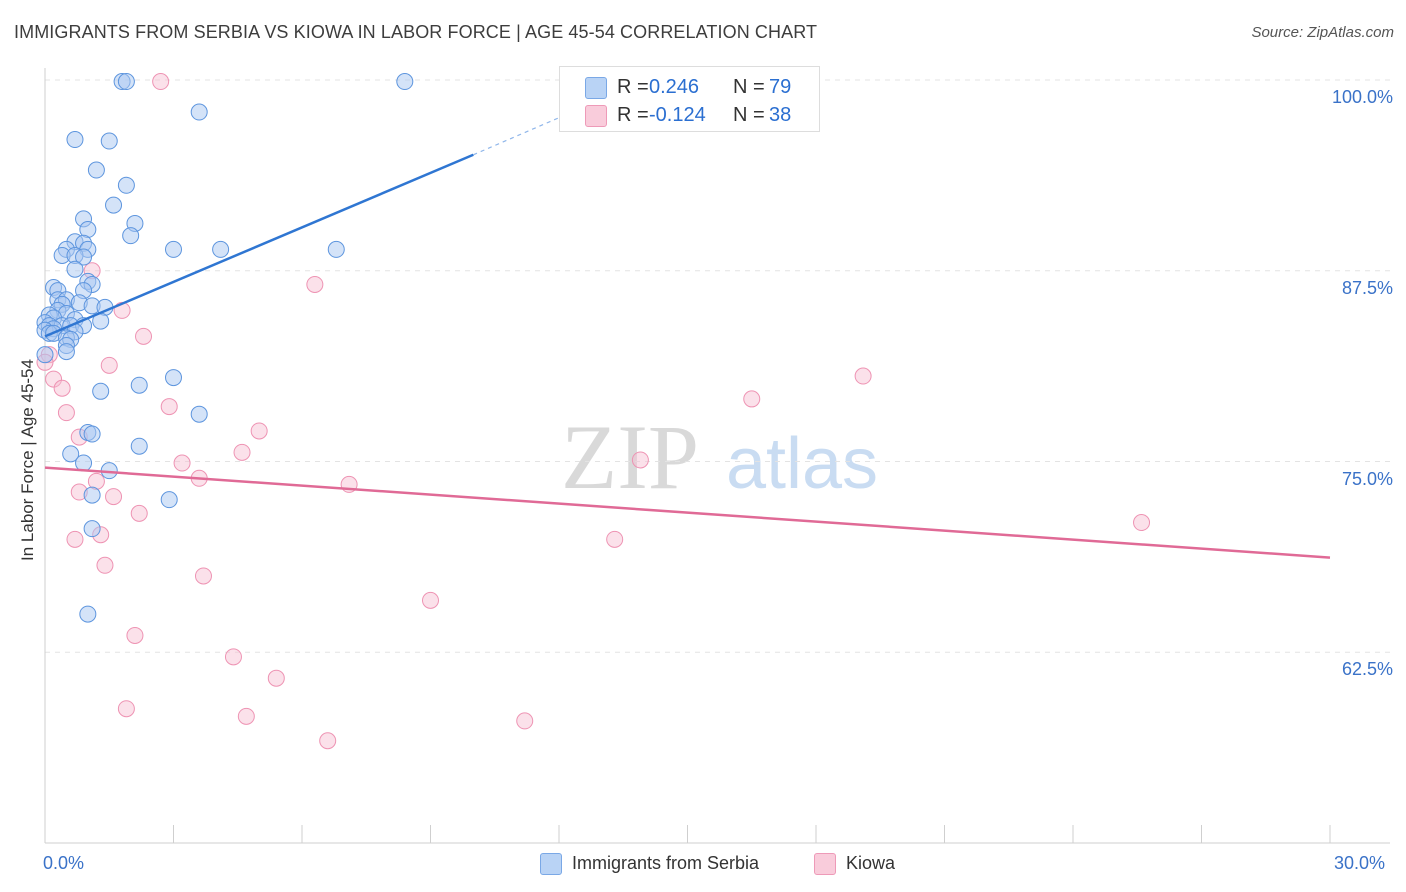 Image resolution: width=1406 pixels, height=892 pixels. What do you see at coordinates (825, 864) in the screenshot?
I see `kiowa-legend-swatch` at bounding box center [825, 864].